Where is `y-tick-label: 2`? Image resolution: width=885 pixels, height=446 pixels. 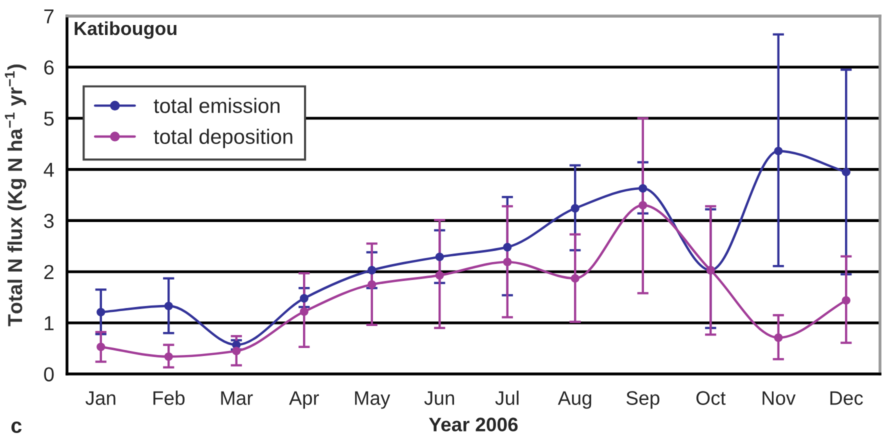
y-tick-label: 2 is located at coordinates (49, 272).